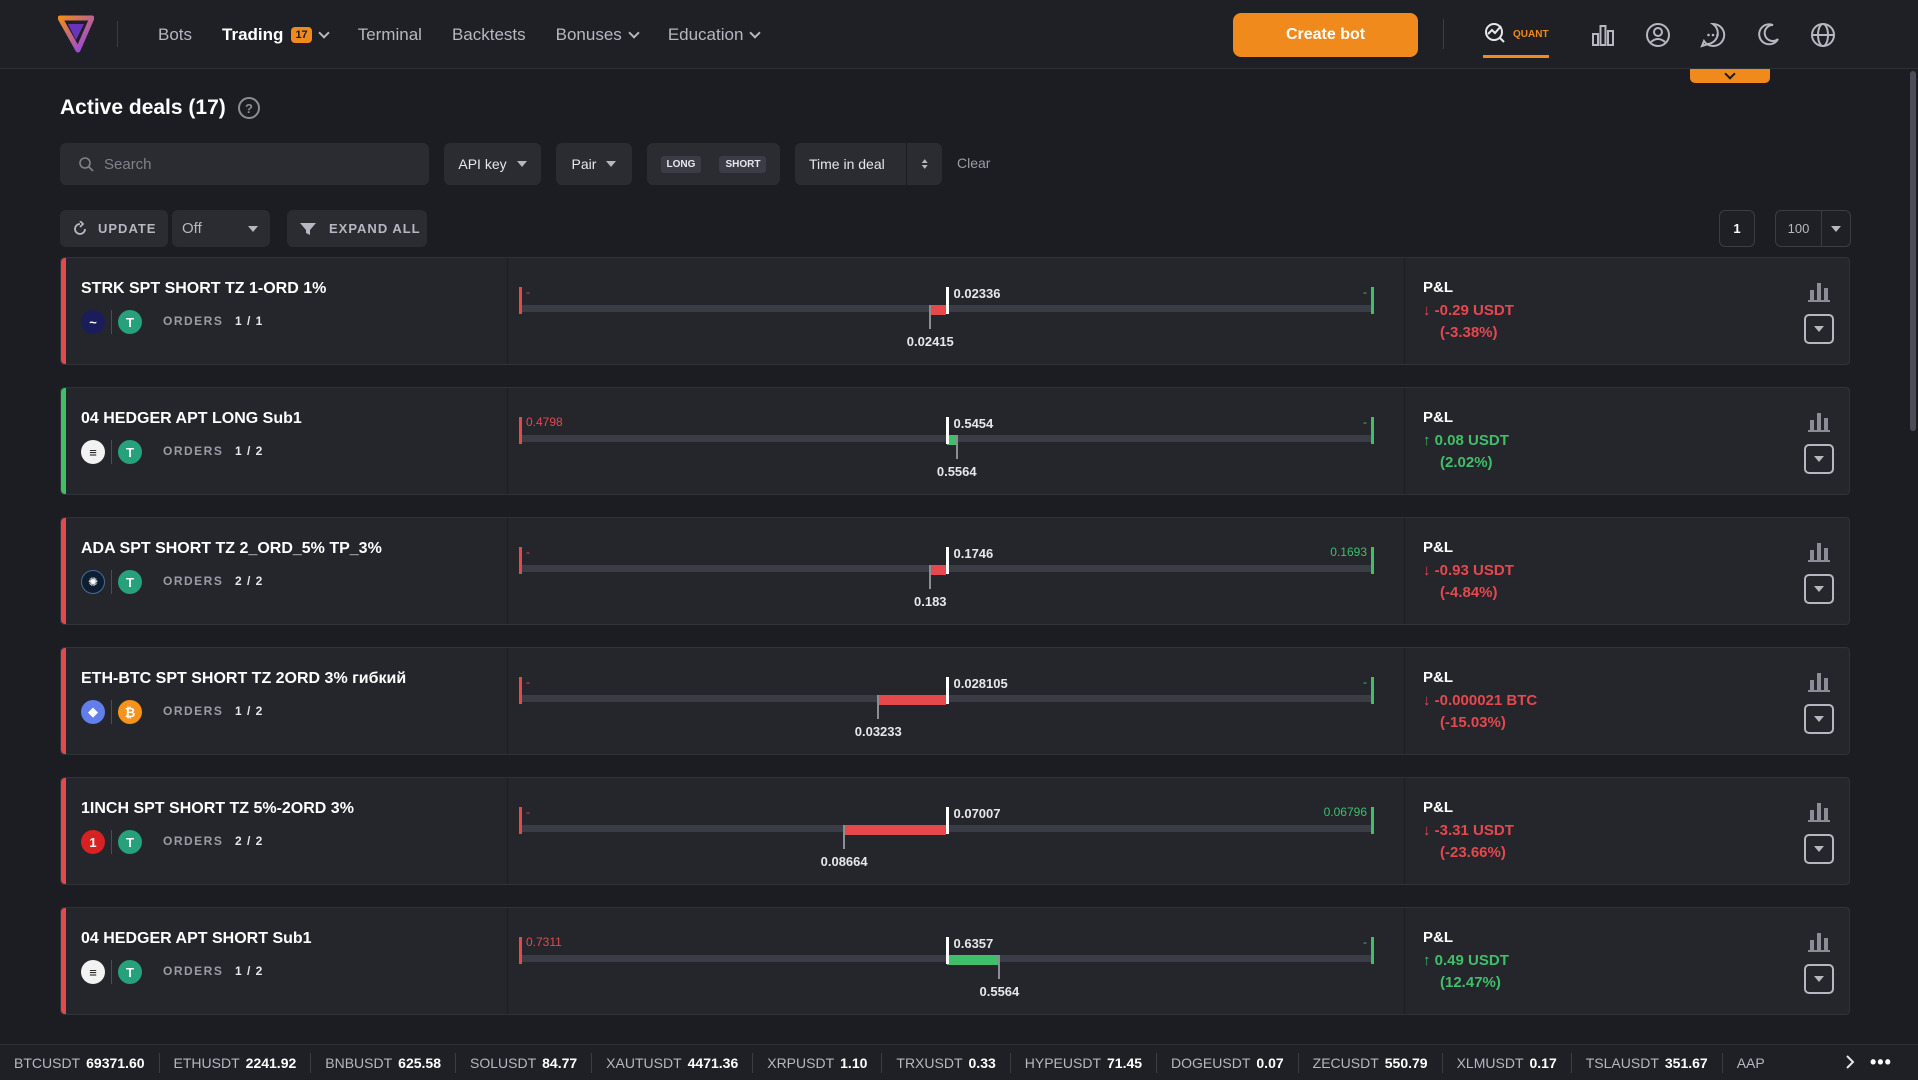 The height and width of the screenshot is (1080, 1918). Describe the element at coordinates (1470, 982) in the screenshot. I see `pnl-percent: (12.47%)` at that location.